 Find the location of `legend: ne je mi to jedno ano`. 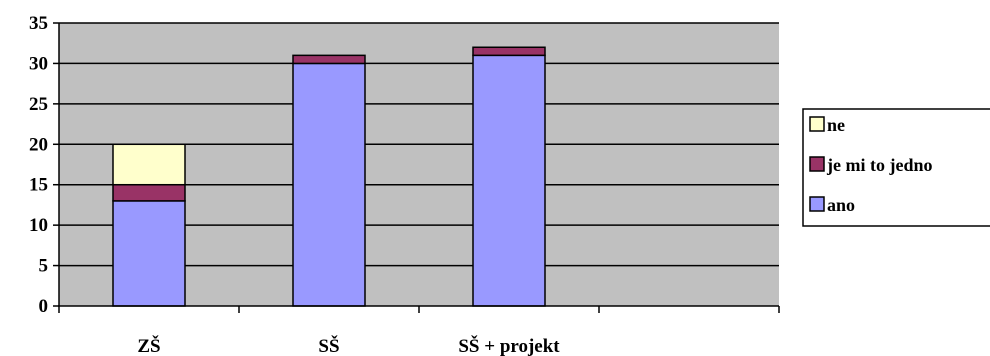

legend: ne je mi to jedno ano is located at coordinates (896, 167).